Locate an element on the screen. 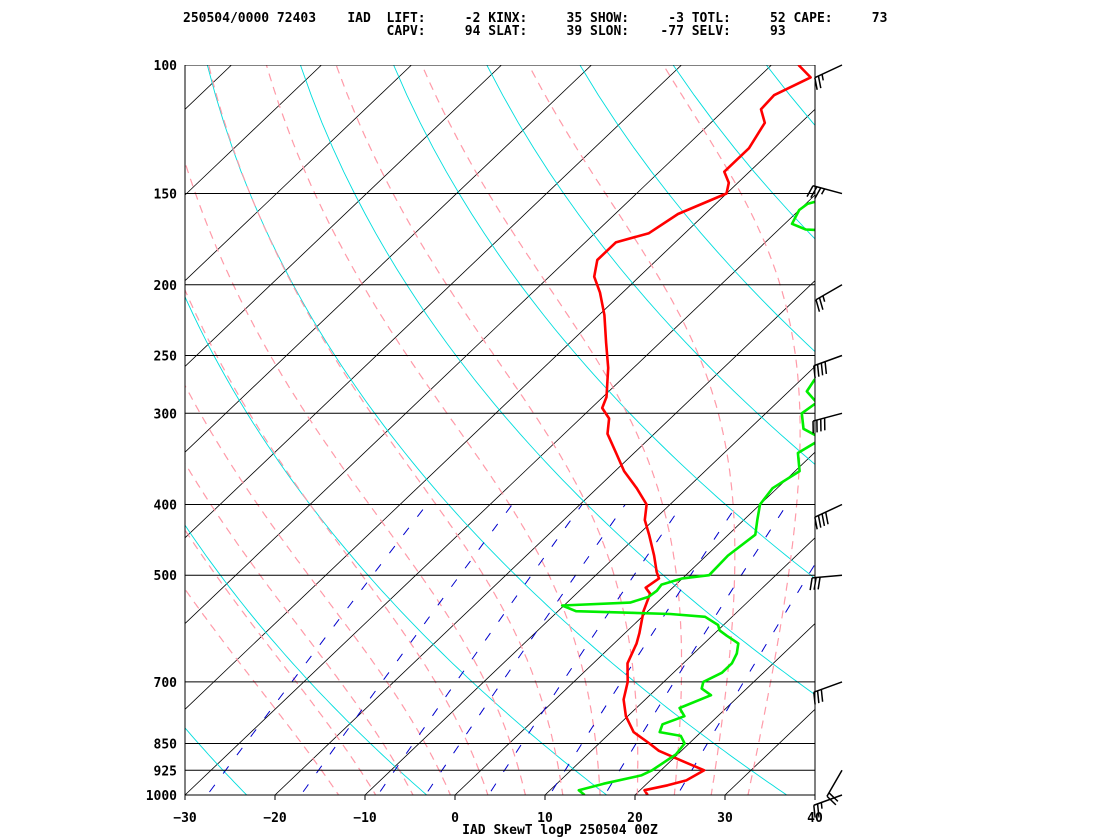 This screenshot has width=1120, height=840. temperature-tick-label: −20 is located at coordinates (275, 818).